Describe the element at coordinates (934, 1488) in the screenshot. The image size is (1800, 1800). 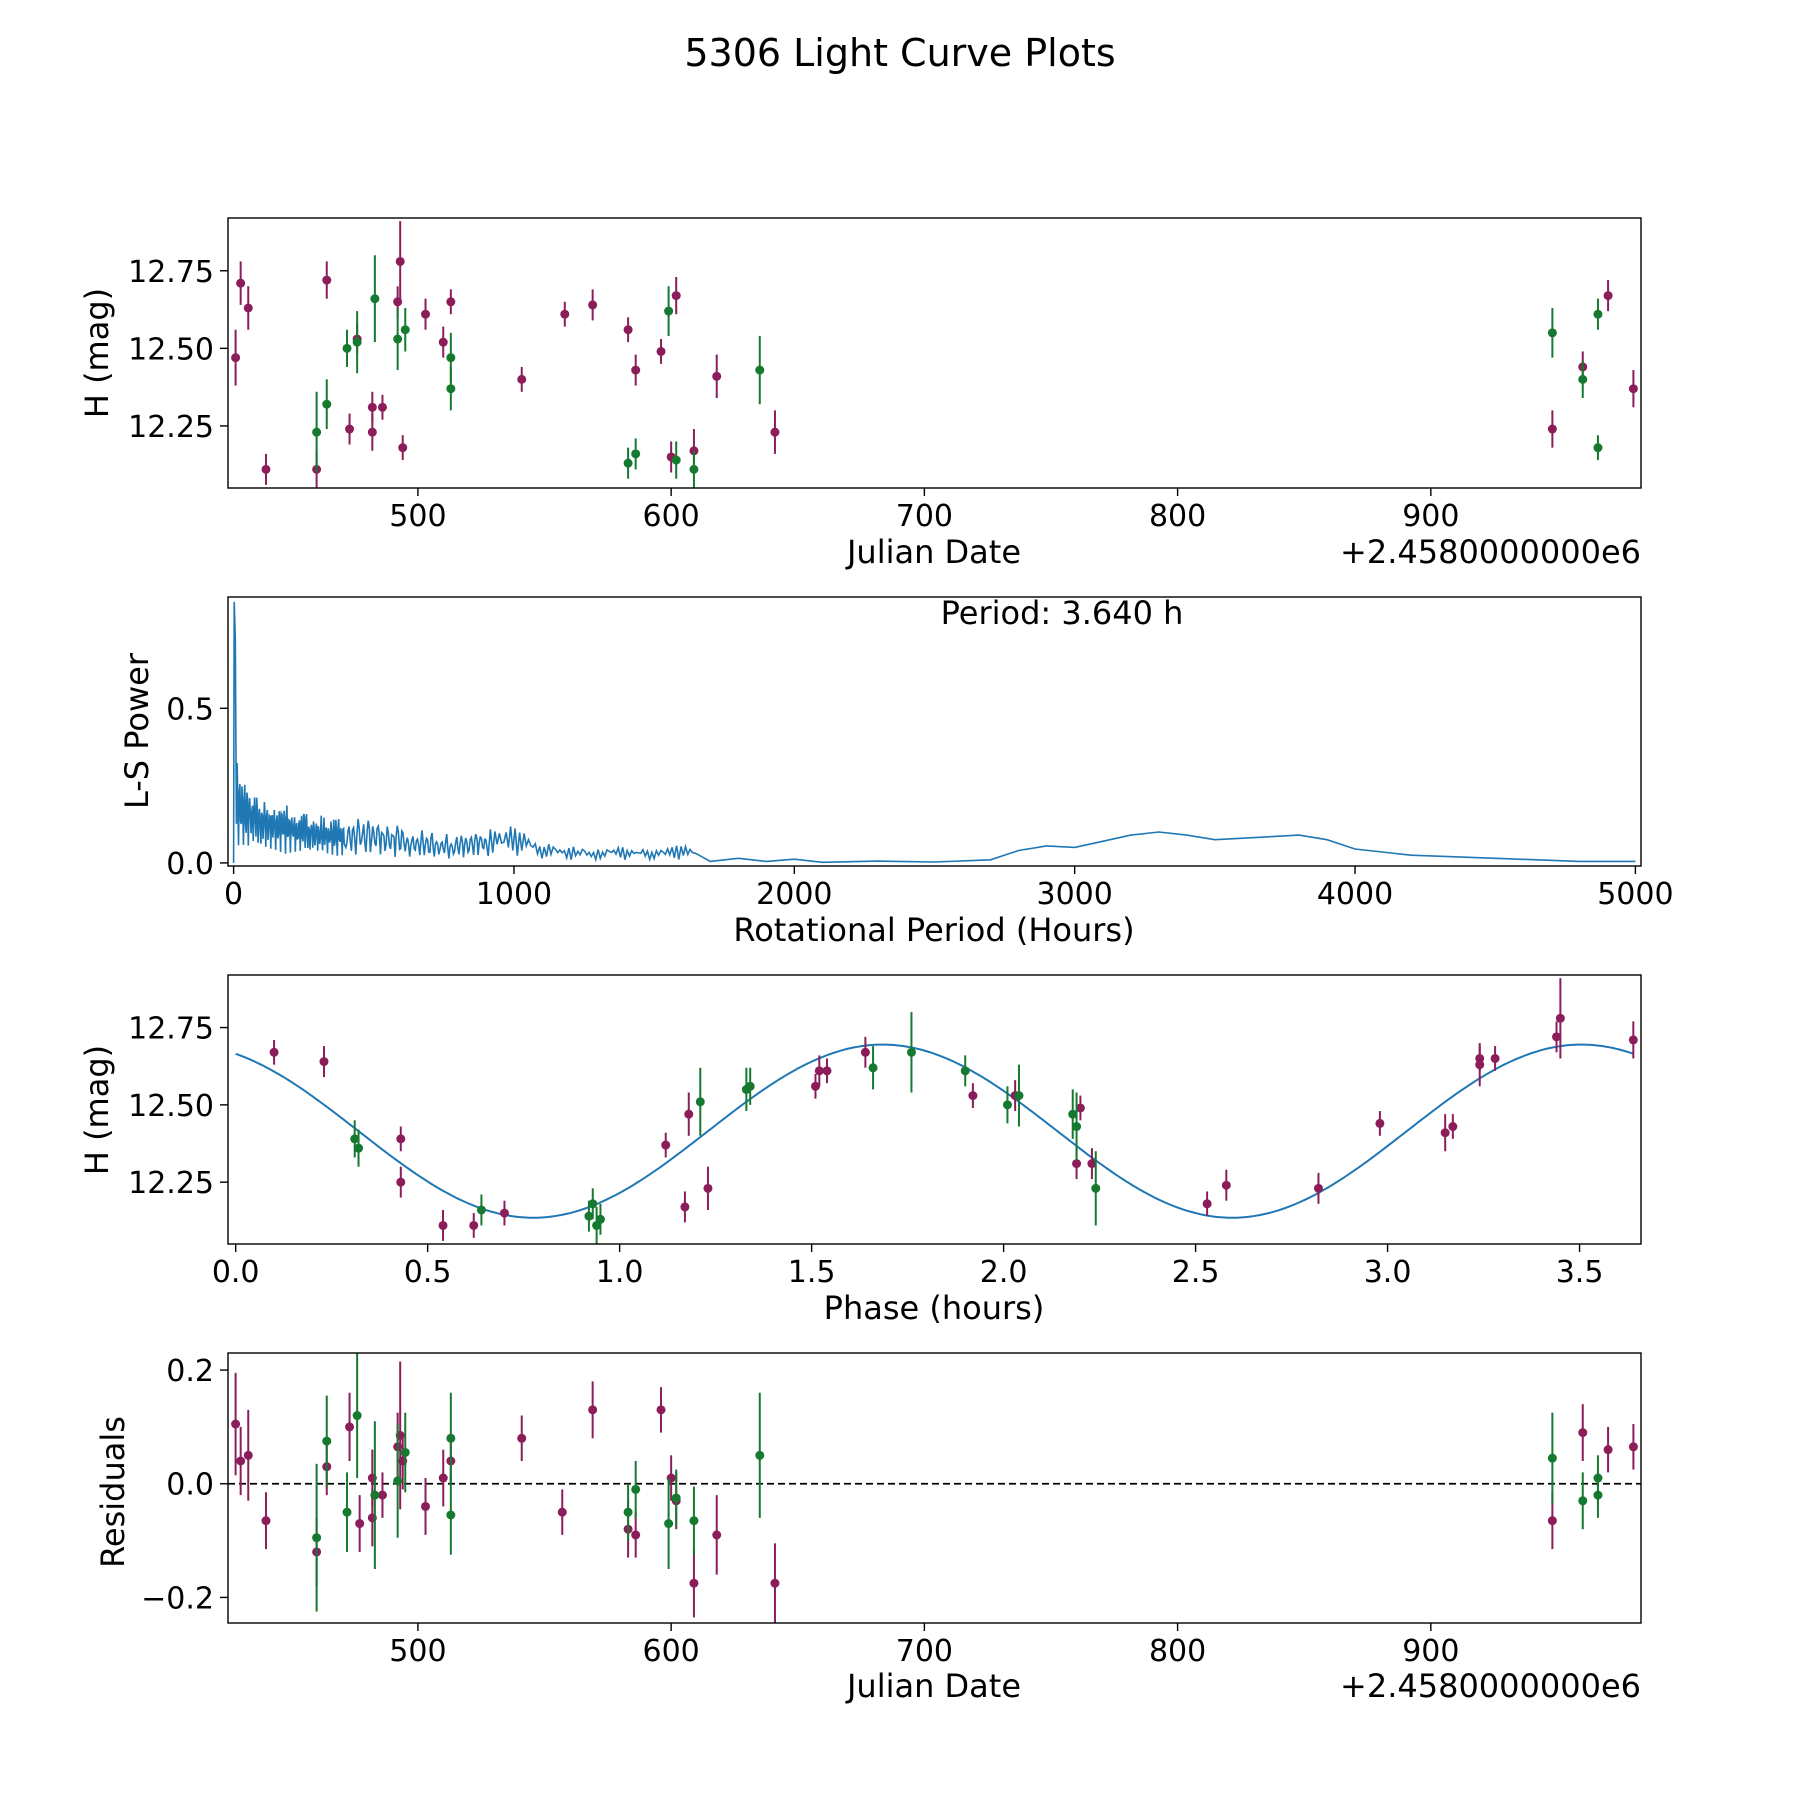
I see `resid-marks` at that location.